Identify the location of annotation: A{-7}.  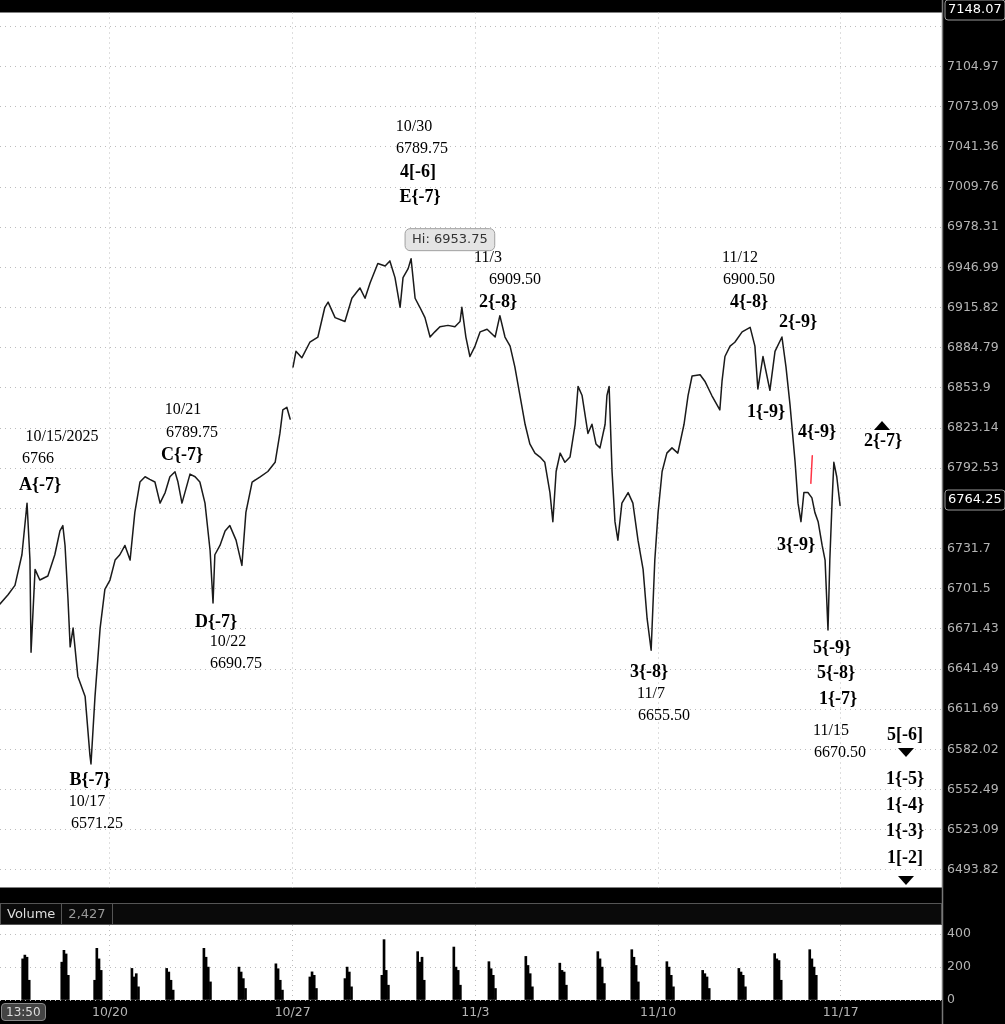
(40, 483).